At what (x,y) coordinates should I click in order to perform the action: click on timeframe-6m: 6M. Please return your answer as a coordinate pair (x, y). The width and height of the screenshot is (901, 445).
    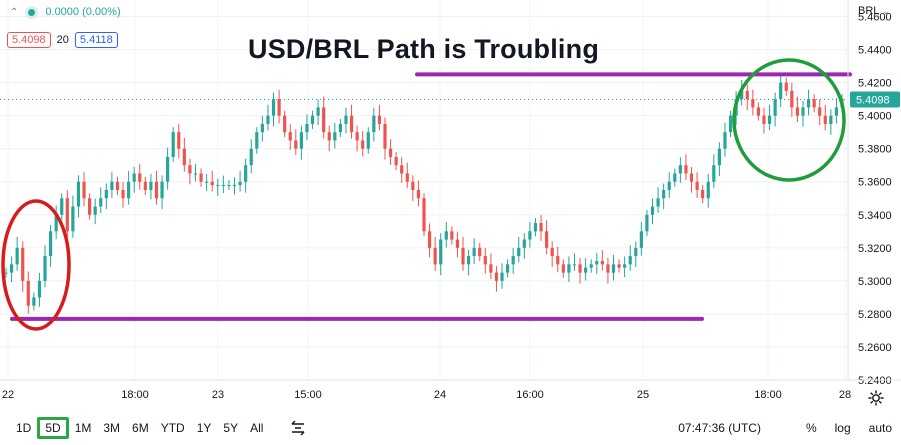
    Looking at the image, I should click on (140, 428).